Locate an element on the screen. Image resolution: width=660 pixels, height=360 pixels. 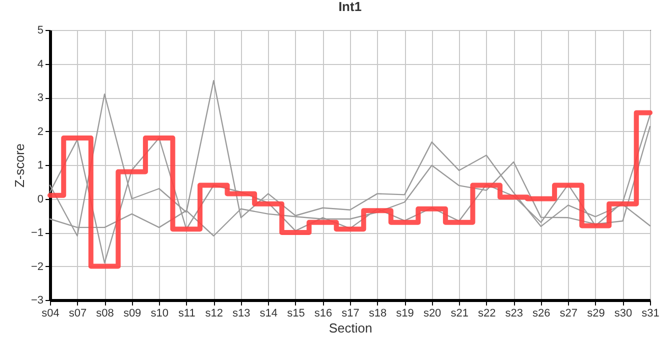
y-tick-label: 2 is located at coordinates (40, 132).